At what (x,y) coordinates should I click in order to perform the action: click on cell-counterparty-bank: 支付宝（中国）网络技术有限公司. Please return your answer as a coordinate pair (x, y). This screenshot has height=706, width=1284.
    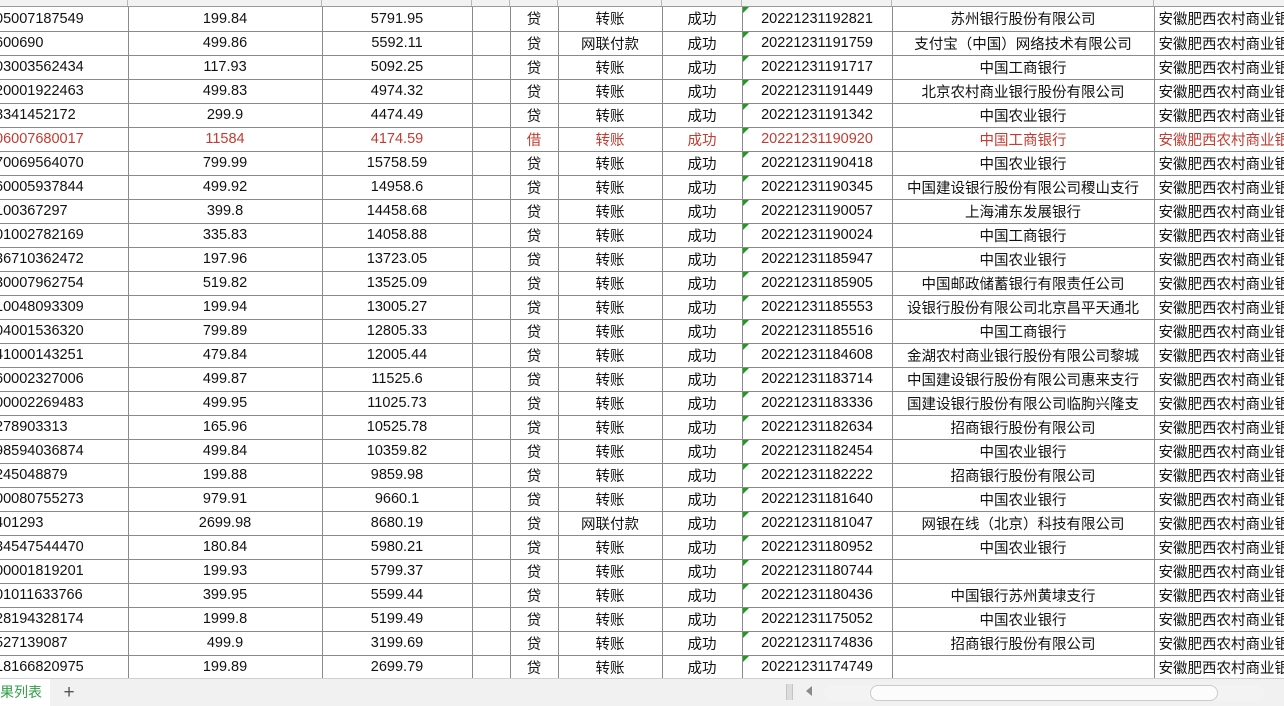
    Looking at the image, I should click on (1023, 43).